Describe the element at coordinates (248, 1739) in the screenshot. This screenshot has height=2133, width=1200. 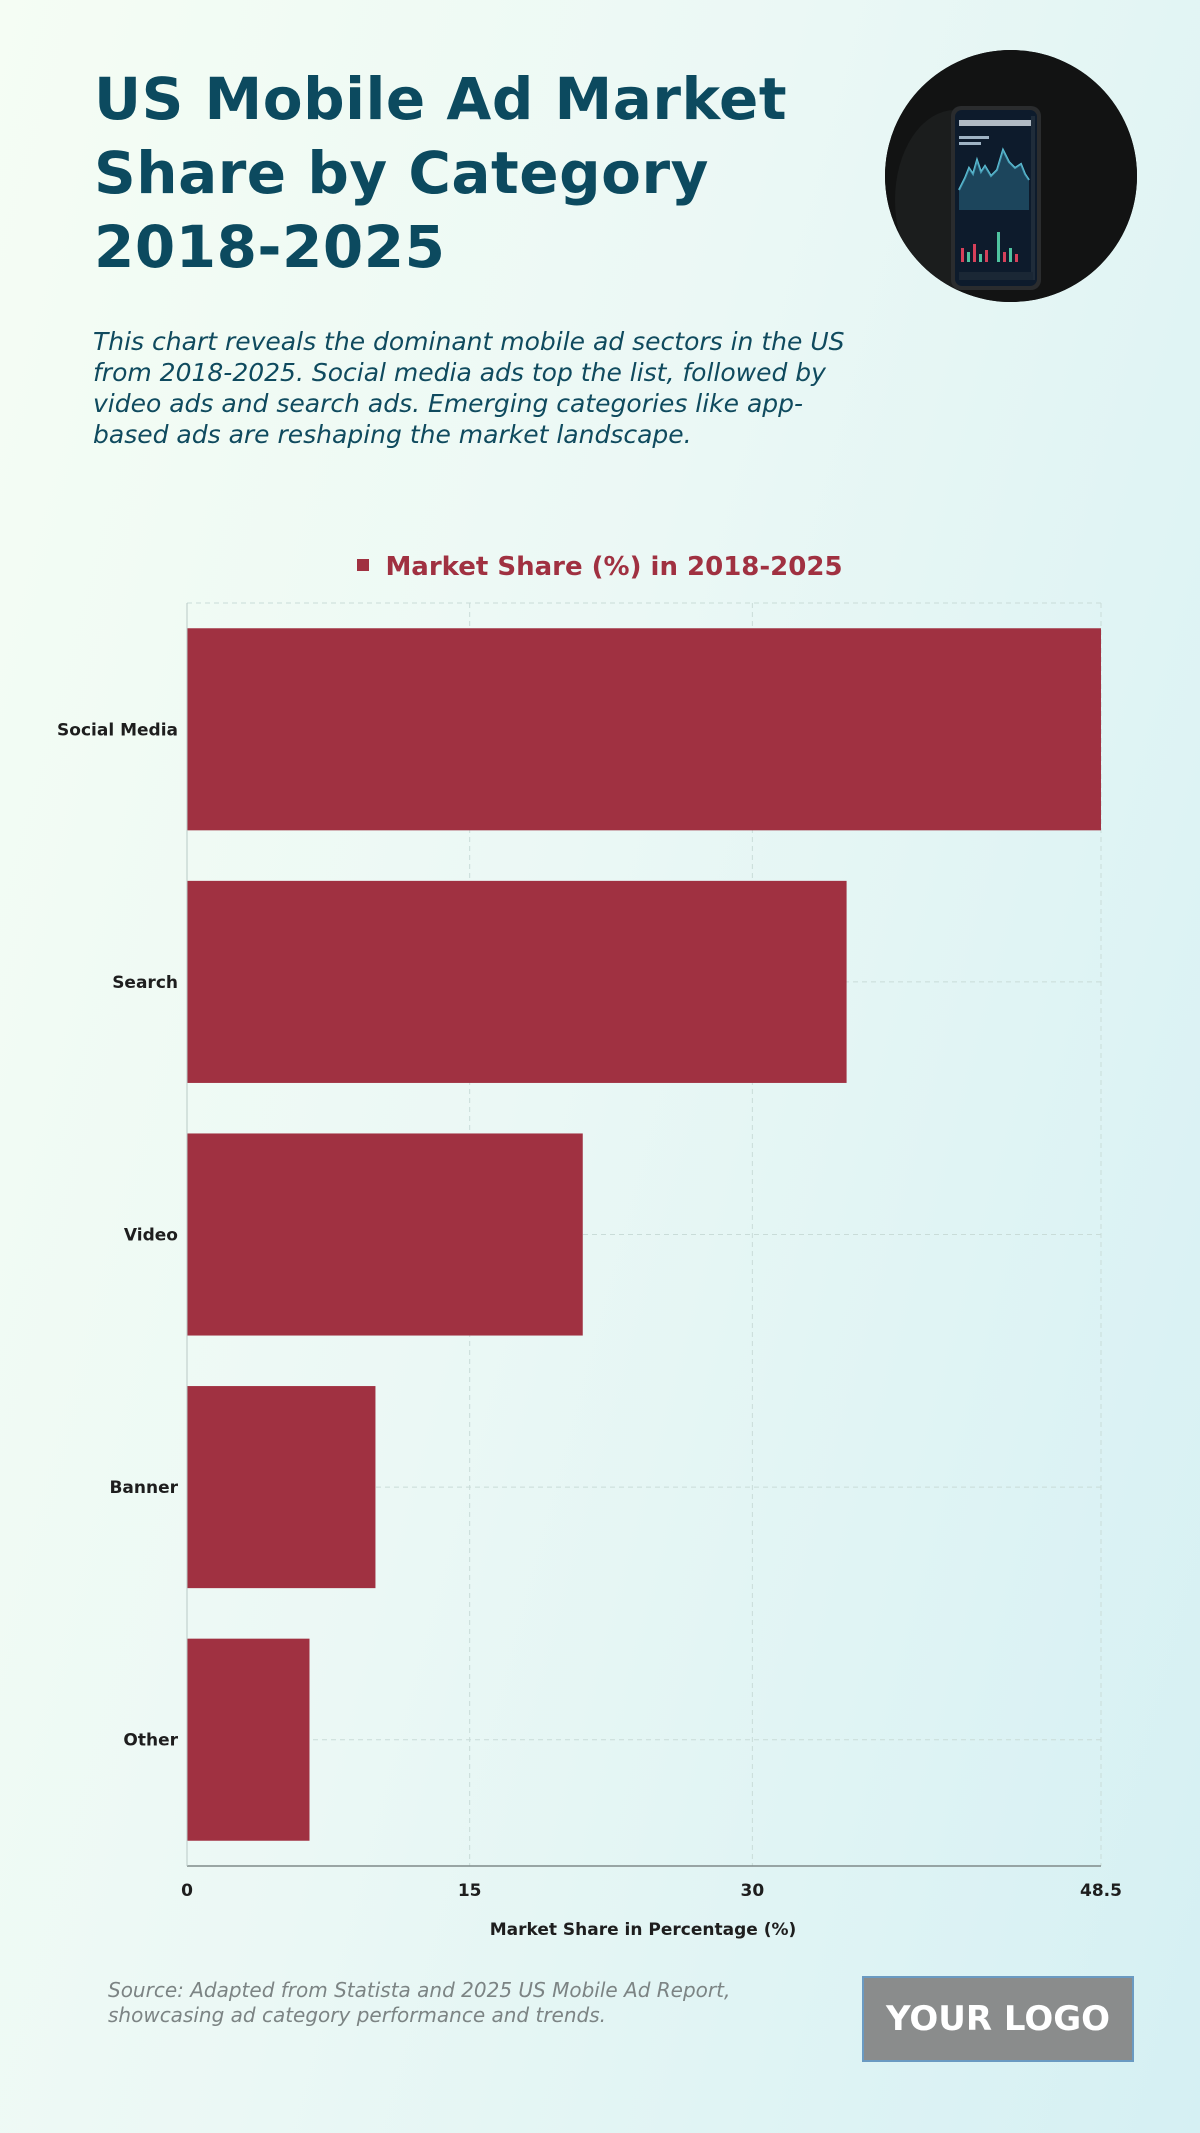
I see `bar-other` at that location.